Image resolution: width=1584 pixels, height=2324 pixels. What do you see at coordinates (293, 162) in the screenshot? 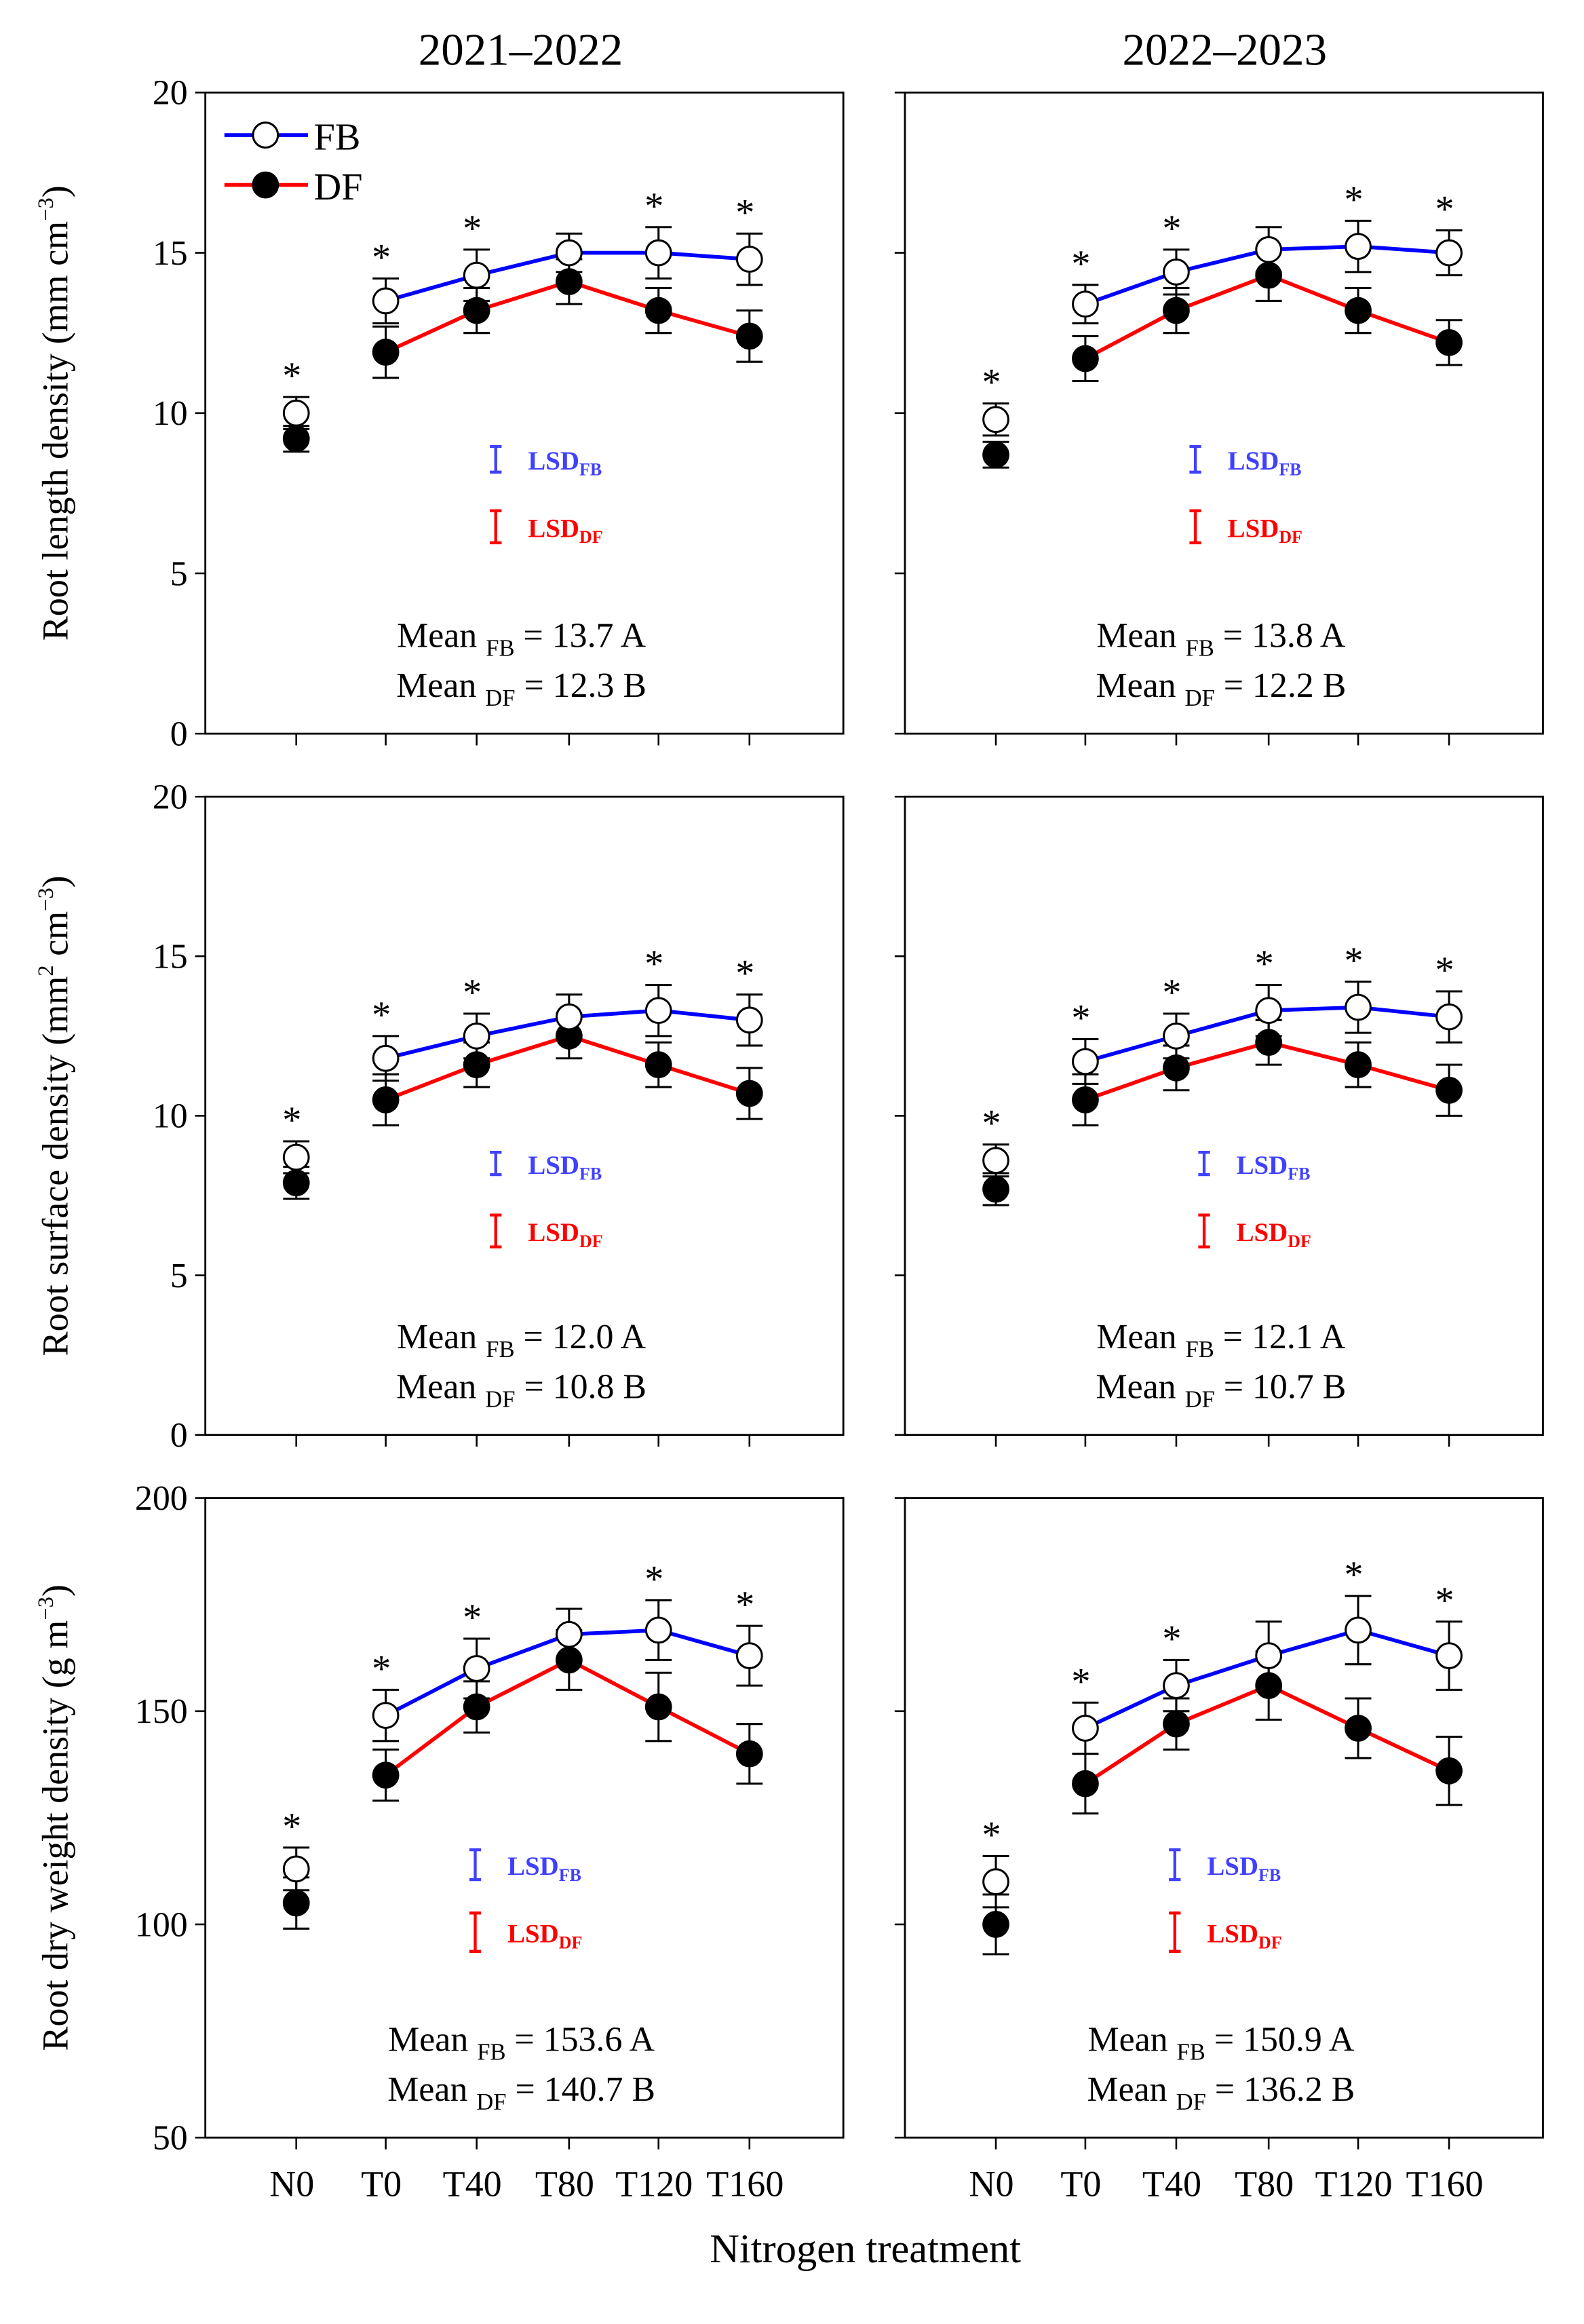
I see `legend: FB DF` at bounding box center [293, 162].